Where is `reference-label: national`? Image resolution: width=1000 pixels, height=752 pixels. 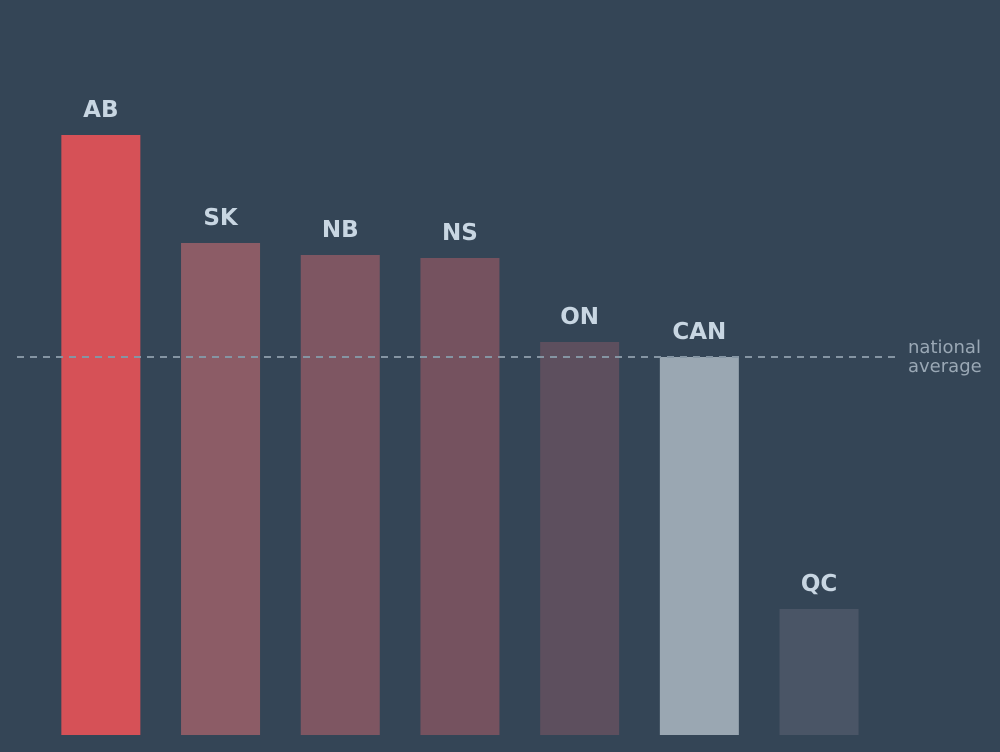
reference-label: national is located at coordinates (944, 347).